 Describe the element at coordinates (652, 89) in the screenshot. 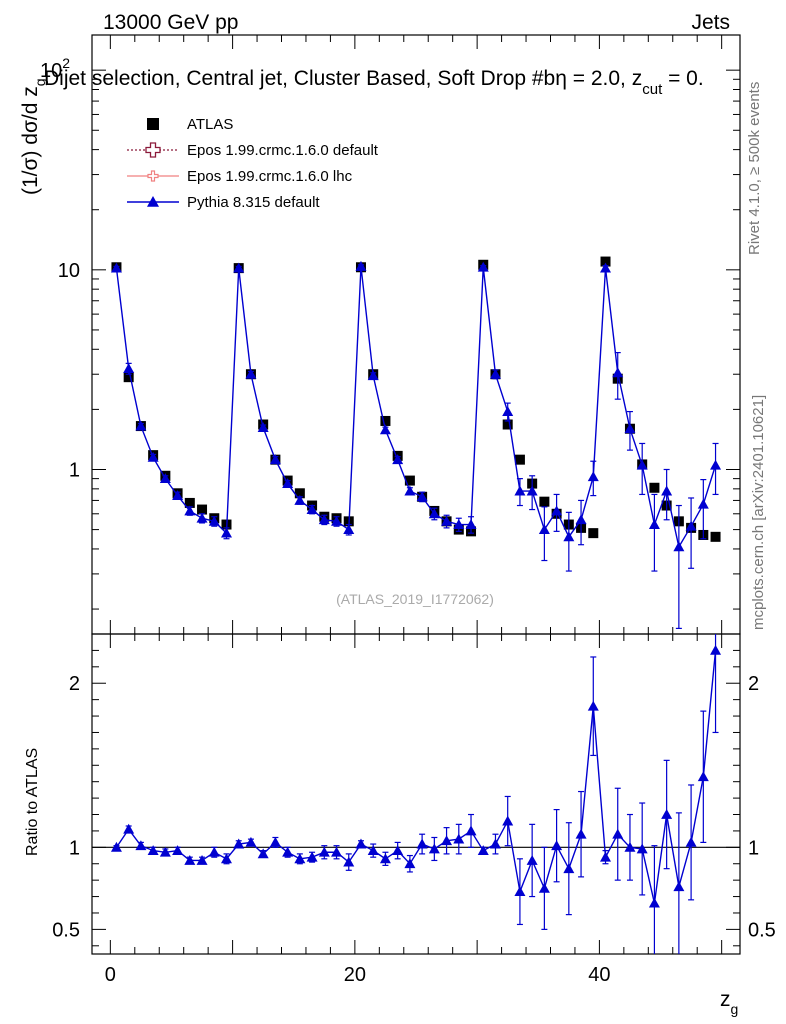

I see `chart-title-sub: cut` at that location.